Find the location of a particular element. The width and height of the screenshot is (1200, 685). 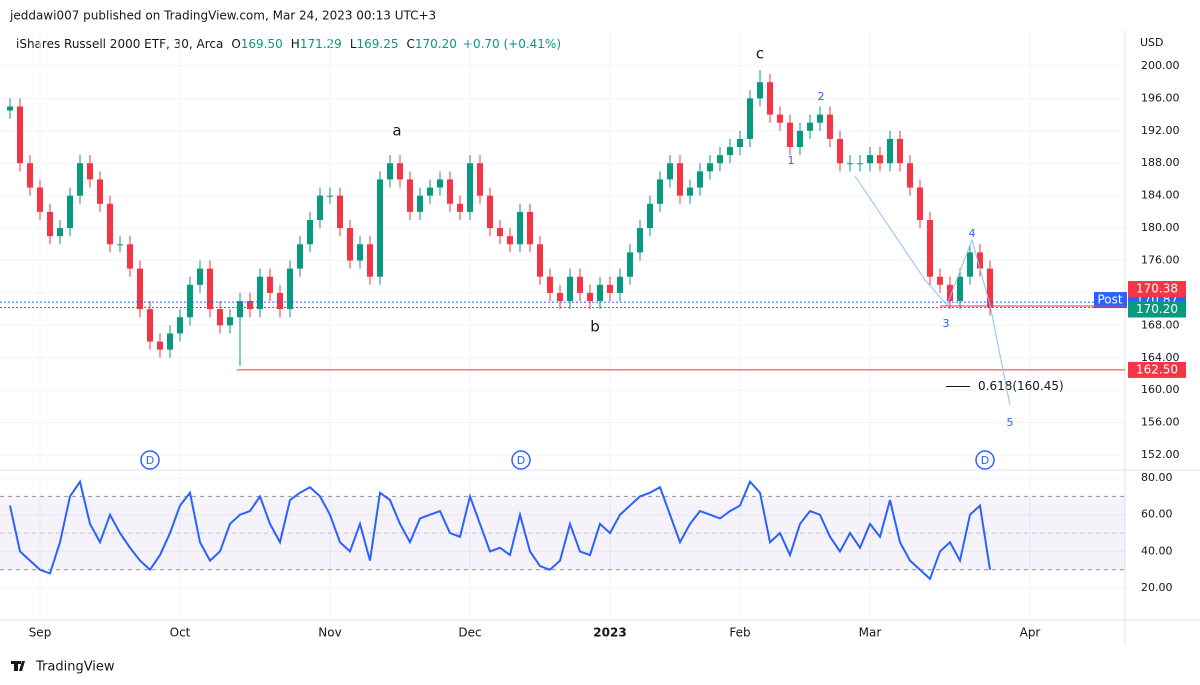

price-label: 170.38 is located at coordinates (1157, 289).